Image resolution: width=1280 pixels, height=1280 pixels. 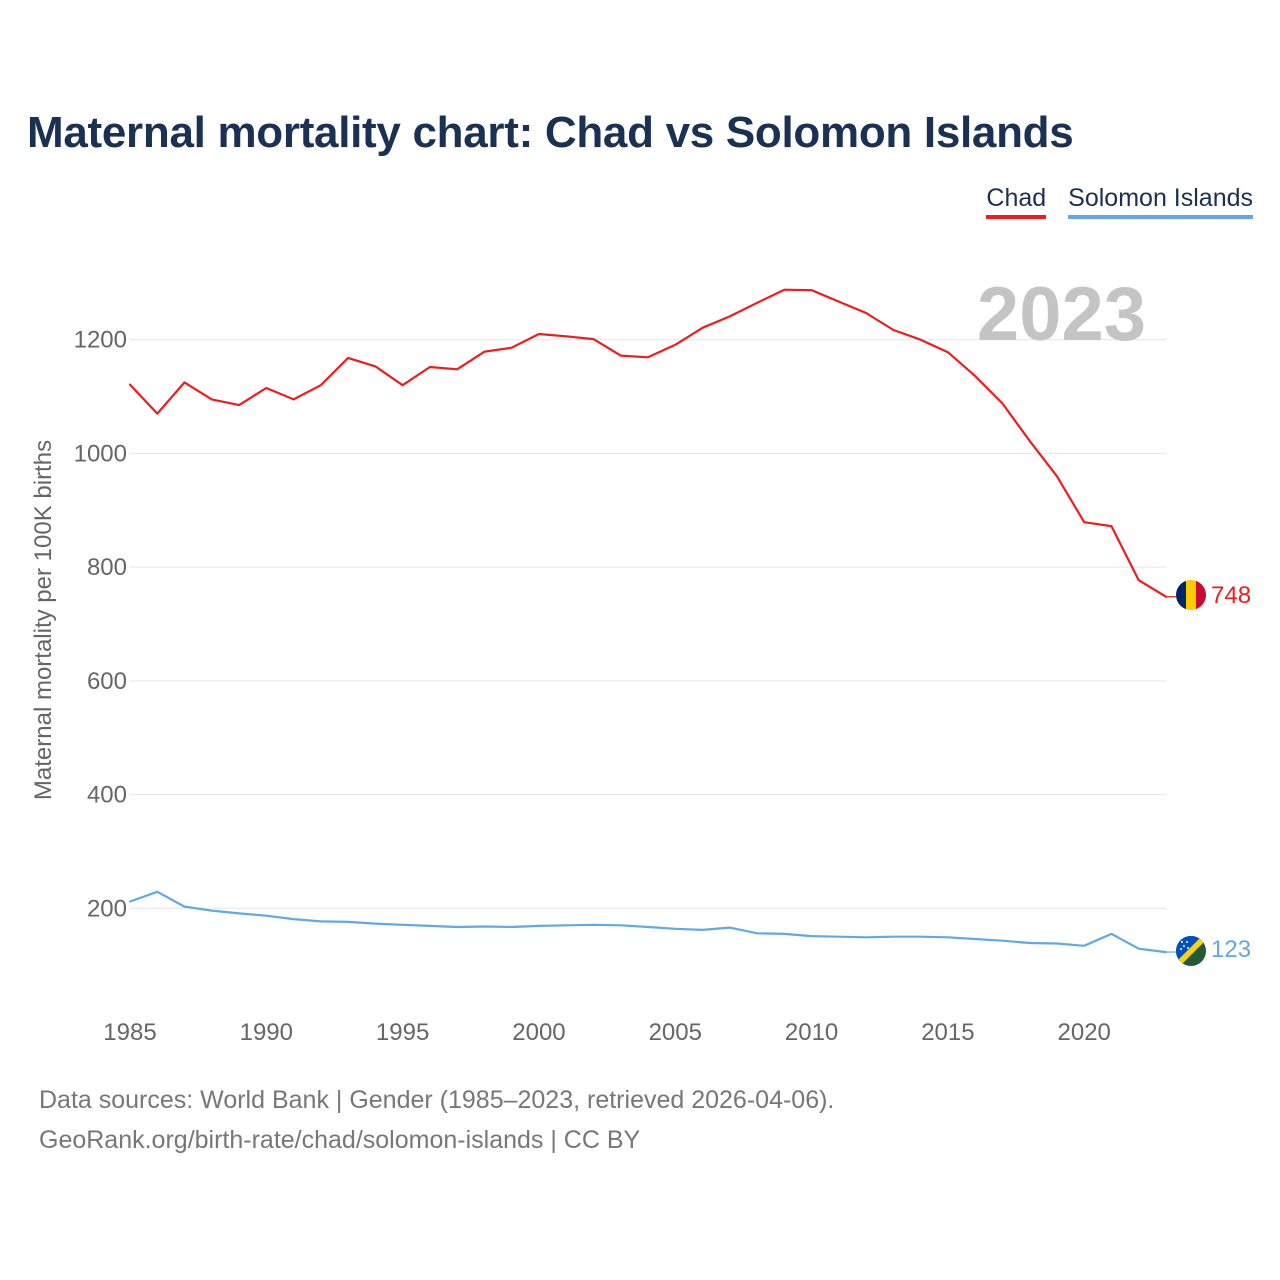 What do you see at coordinates (675, 1032) in the screenshot?
I see `x-tick-label: 2005` at bounding box center [675, 1032].